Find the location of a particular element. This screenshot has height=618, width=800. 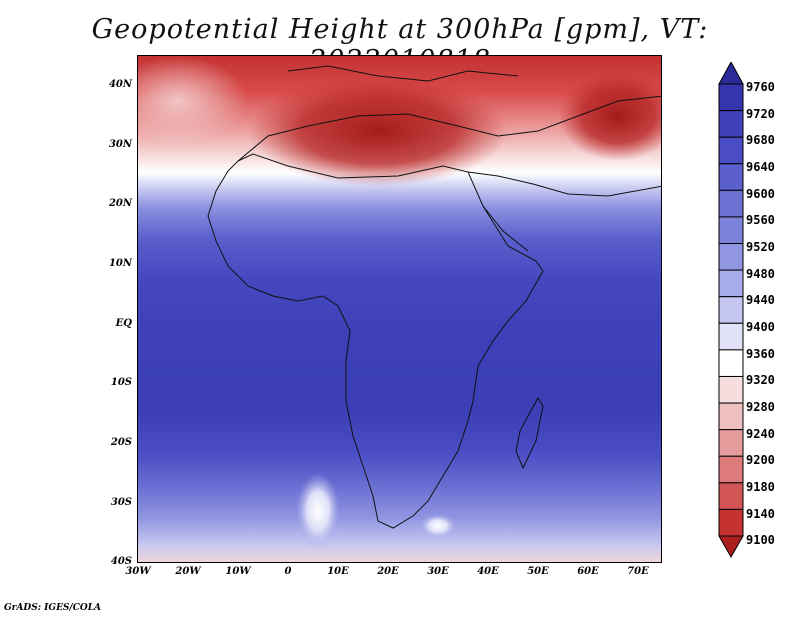

colorbar-label: 9280 is located at coordinates (760, 407).